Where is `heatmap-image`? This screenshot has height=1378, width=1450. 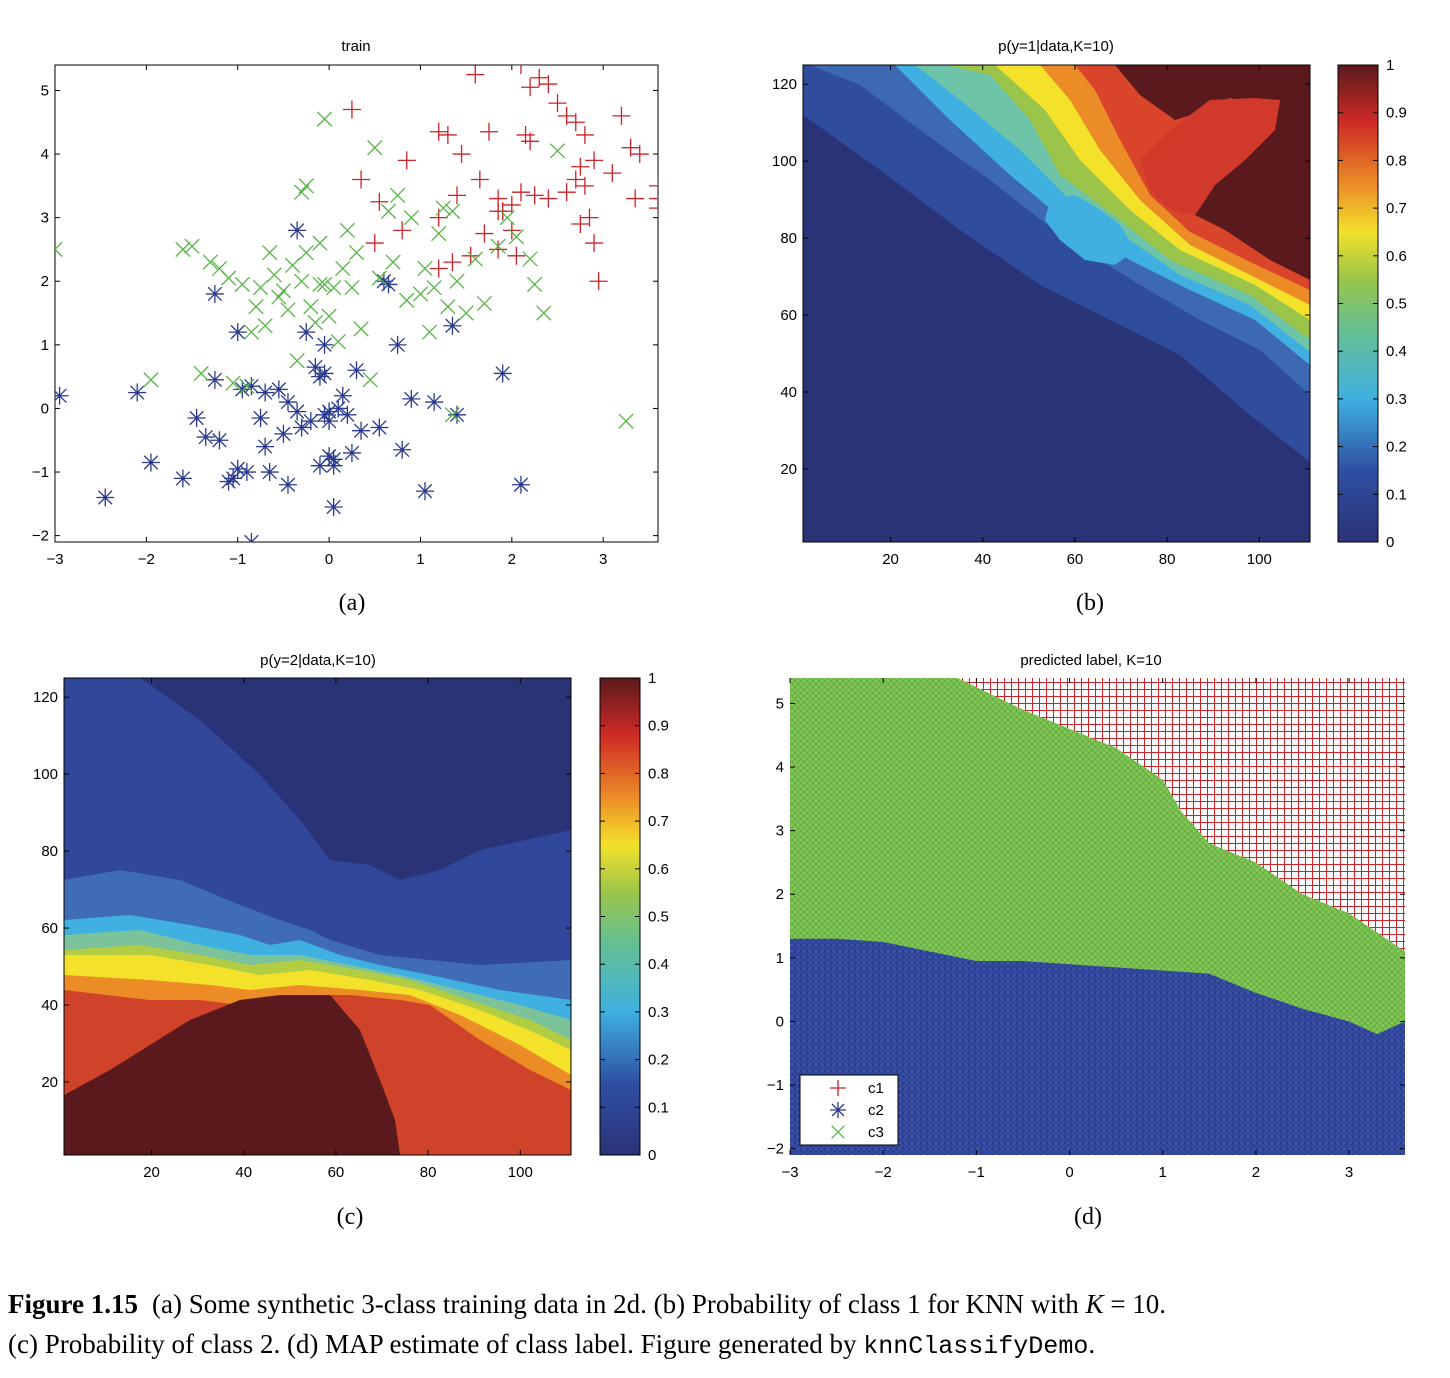 heatmap-image is located at coordinates (317, 916).